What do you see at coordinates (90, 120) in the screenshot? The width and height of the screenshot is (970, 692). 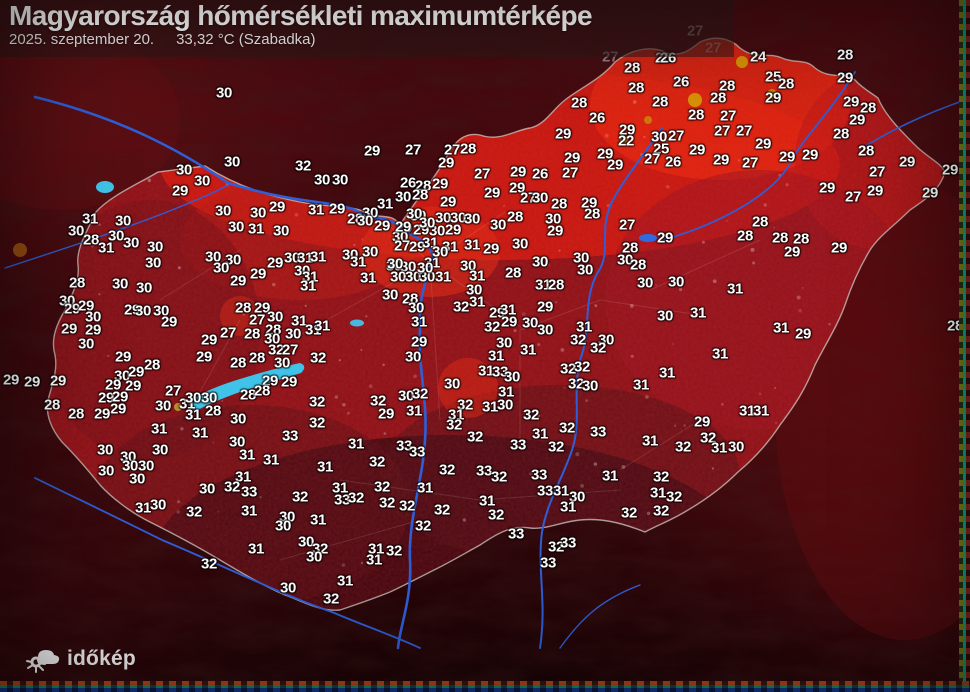 I see `terrain-ridge` at bounding box center [90, 120].